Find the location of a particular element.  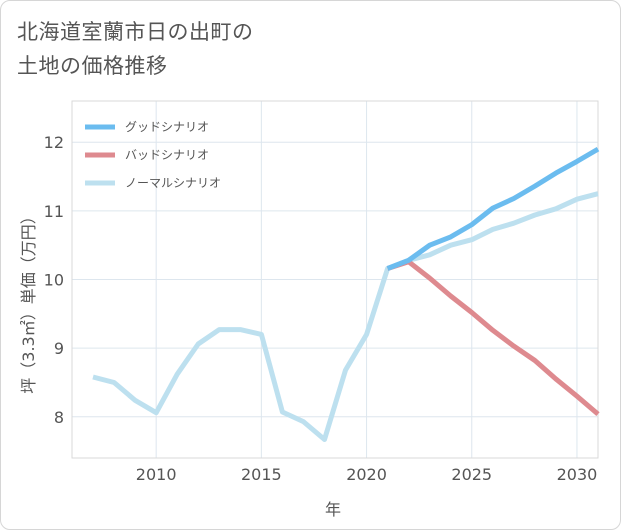

y-axis-ticks: 8 9 10 11 12 is located at coordinates (54, 280).